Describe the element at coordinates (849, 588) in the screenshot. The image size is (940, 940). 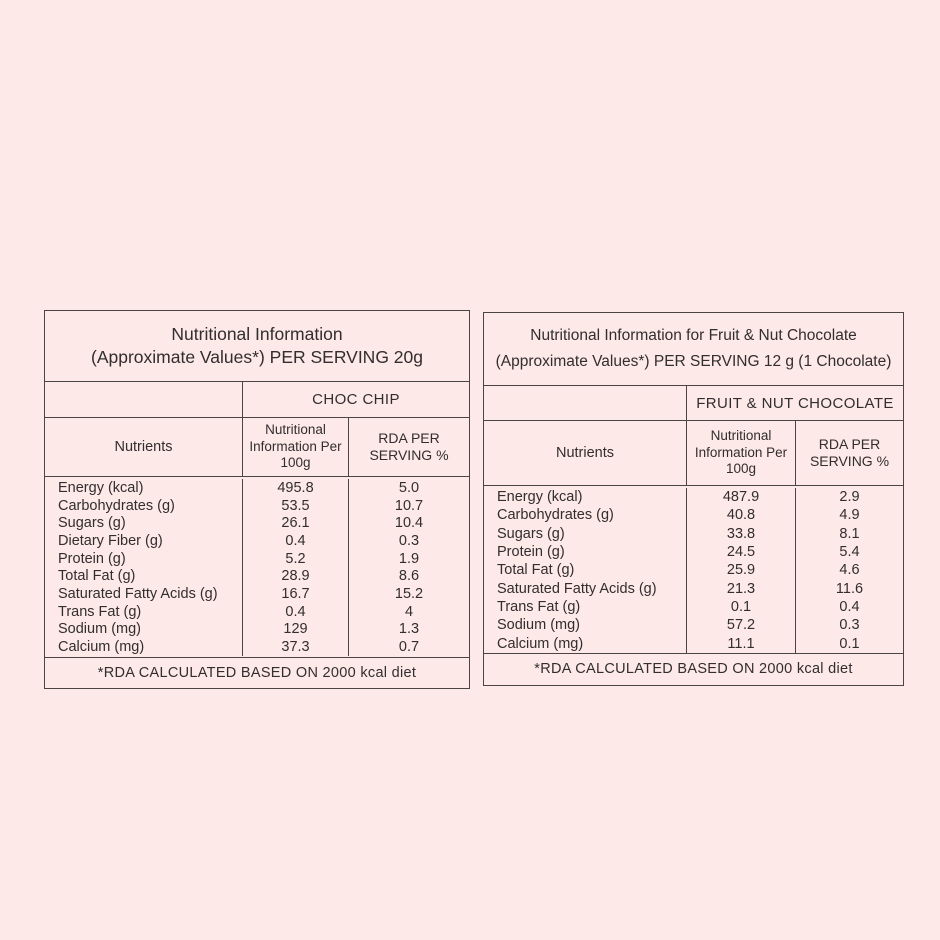
I see `rda-value: 11.6` at that location.